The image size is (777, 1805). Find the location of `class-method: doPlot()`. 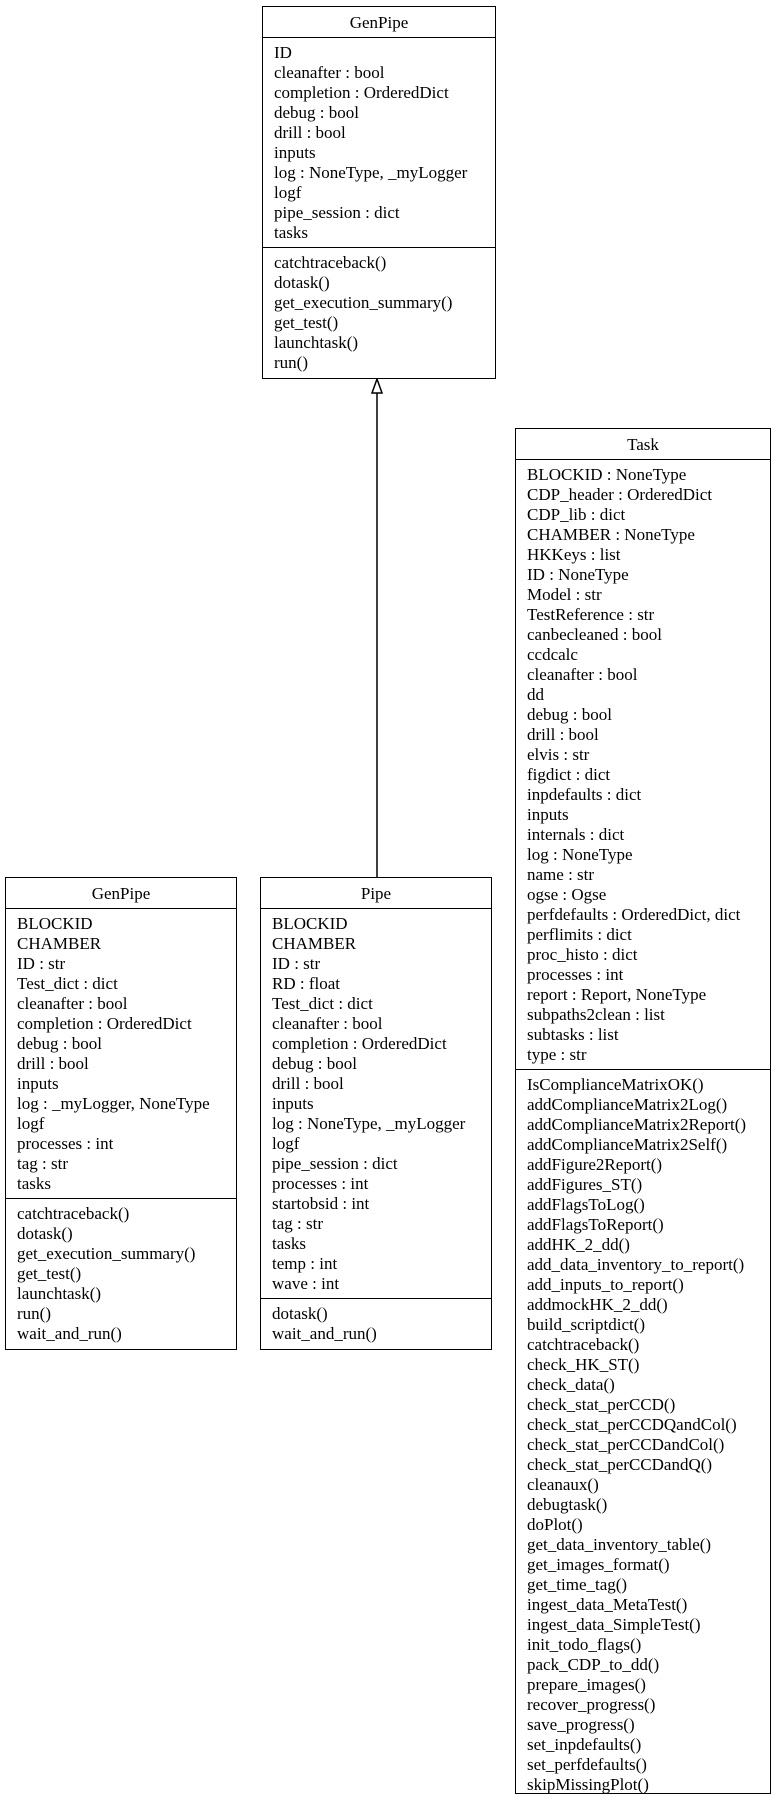

class-method: doPlot() is located at coordinates (555, 1524).